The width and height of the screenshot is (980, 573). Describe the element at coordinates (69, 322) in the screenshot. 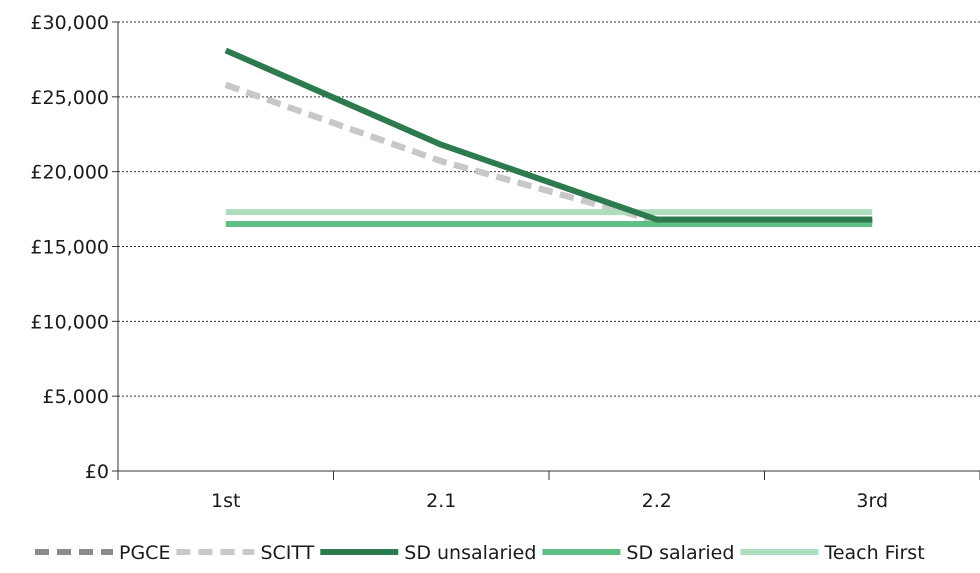

I see `y-tick-label: £10,000` at that location.